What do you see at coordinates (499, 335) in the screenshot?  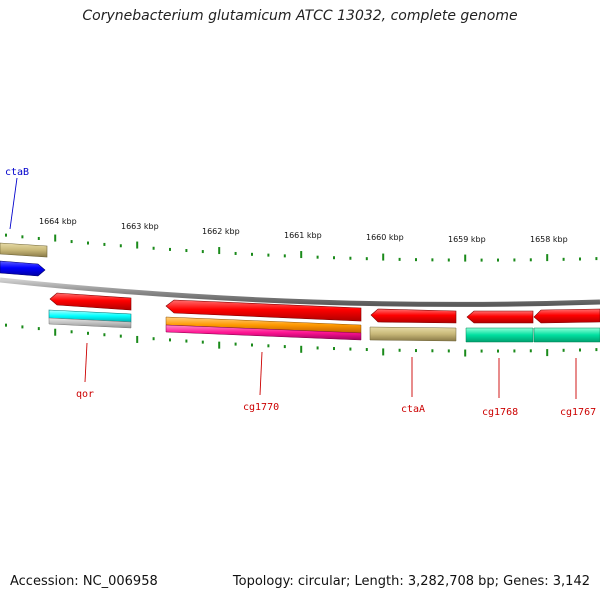 I see `gene-cg1768-teal-feature` at bounding box center [499, 335].